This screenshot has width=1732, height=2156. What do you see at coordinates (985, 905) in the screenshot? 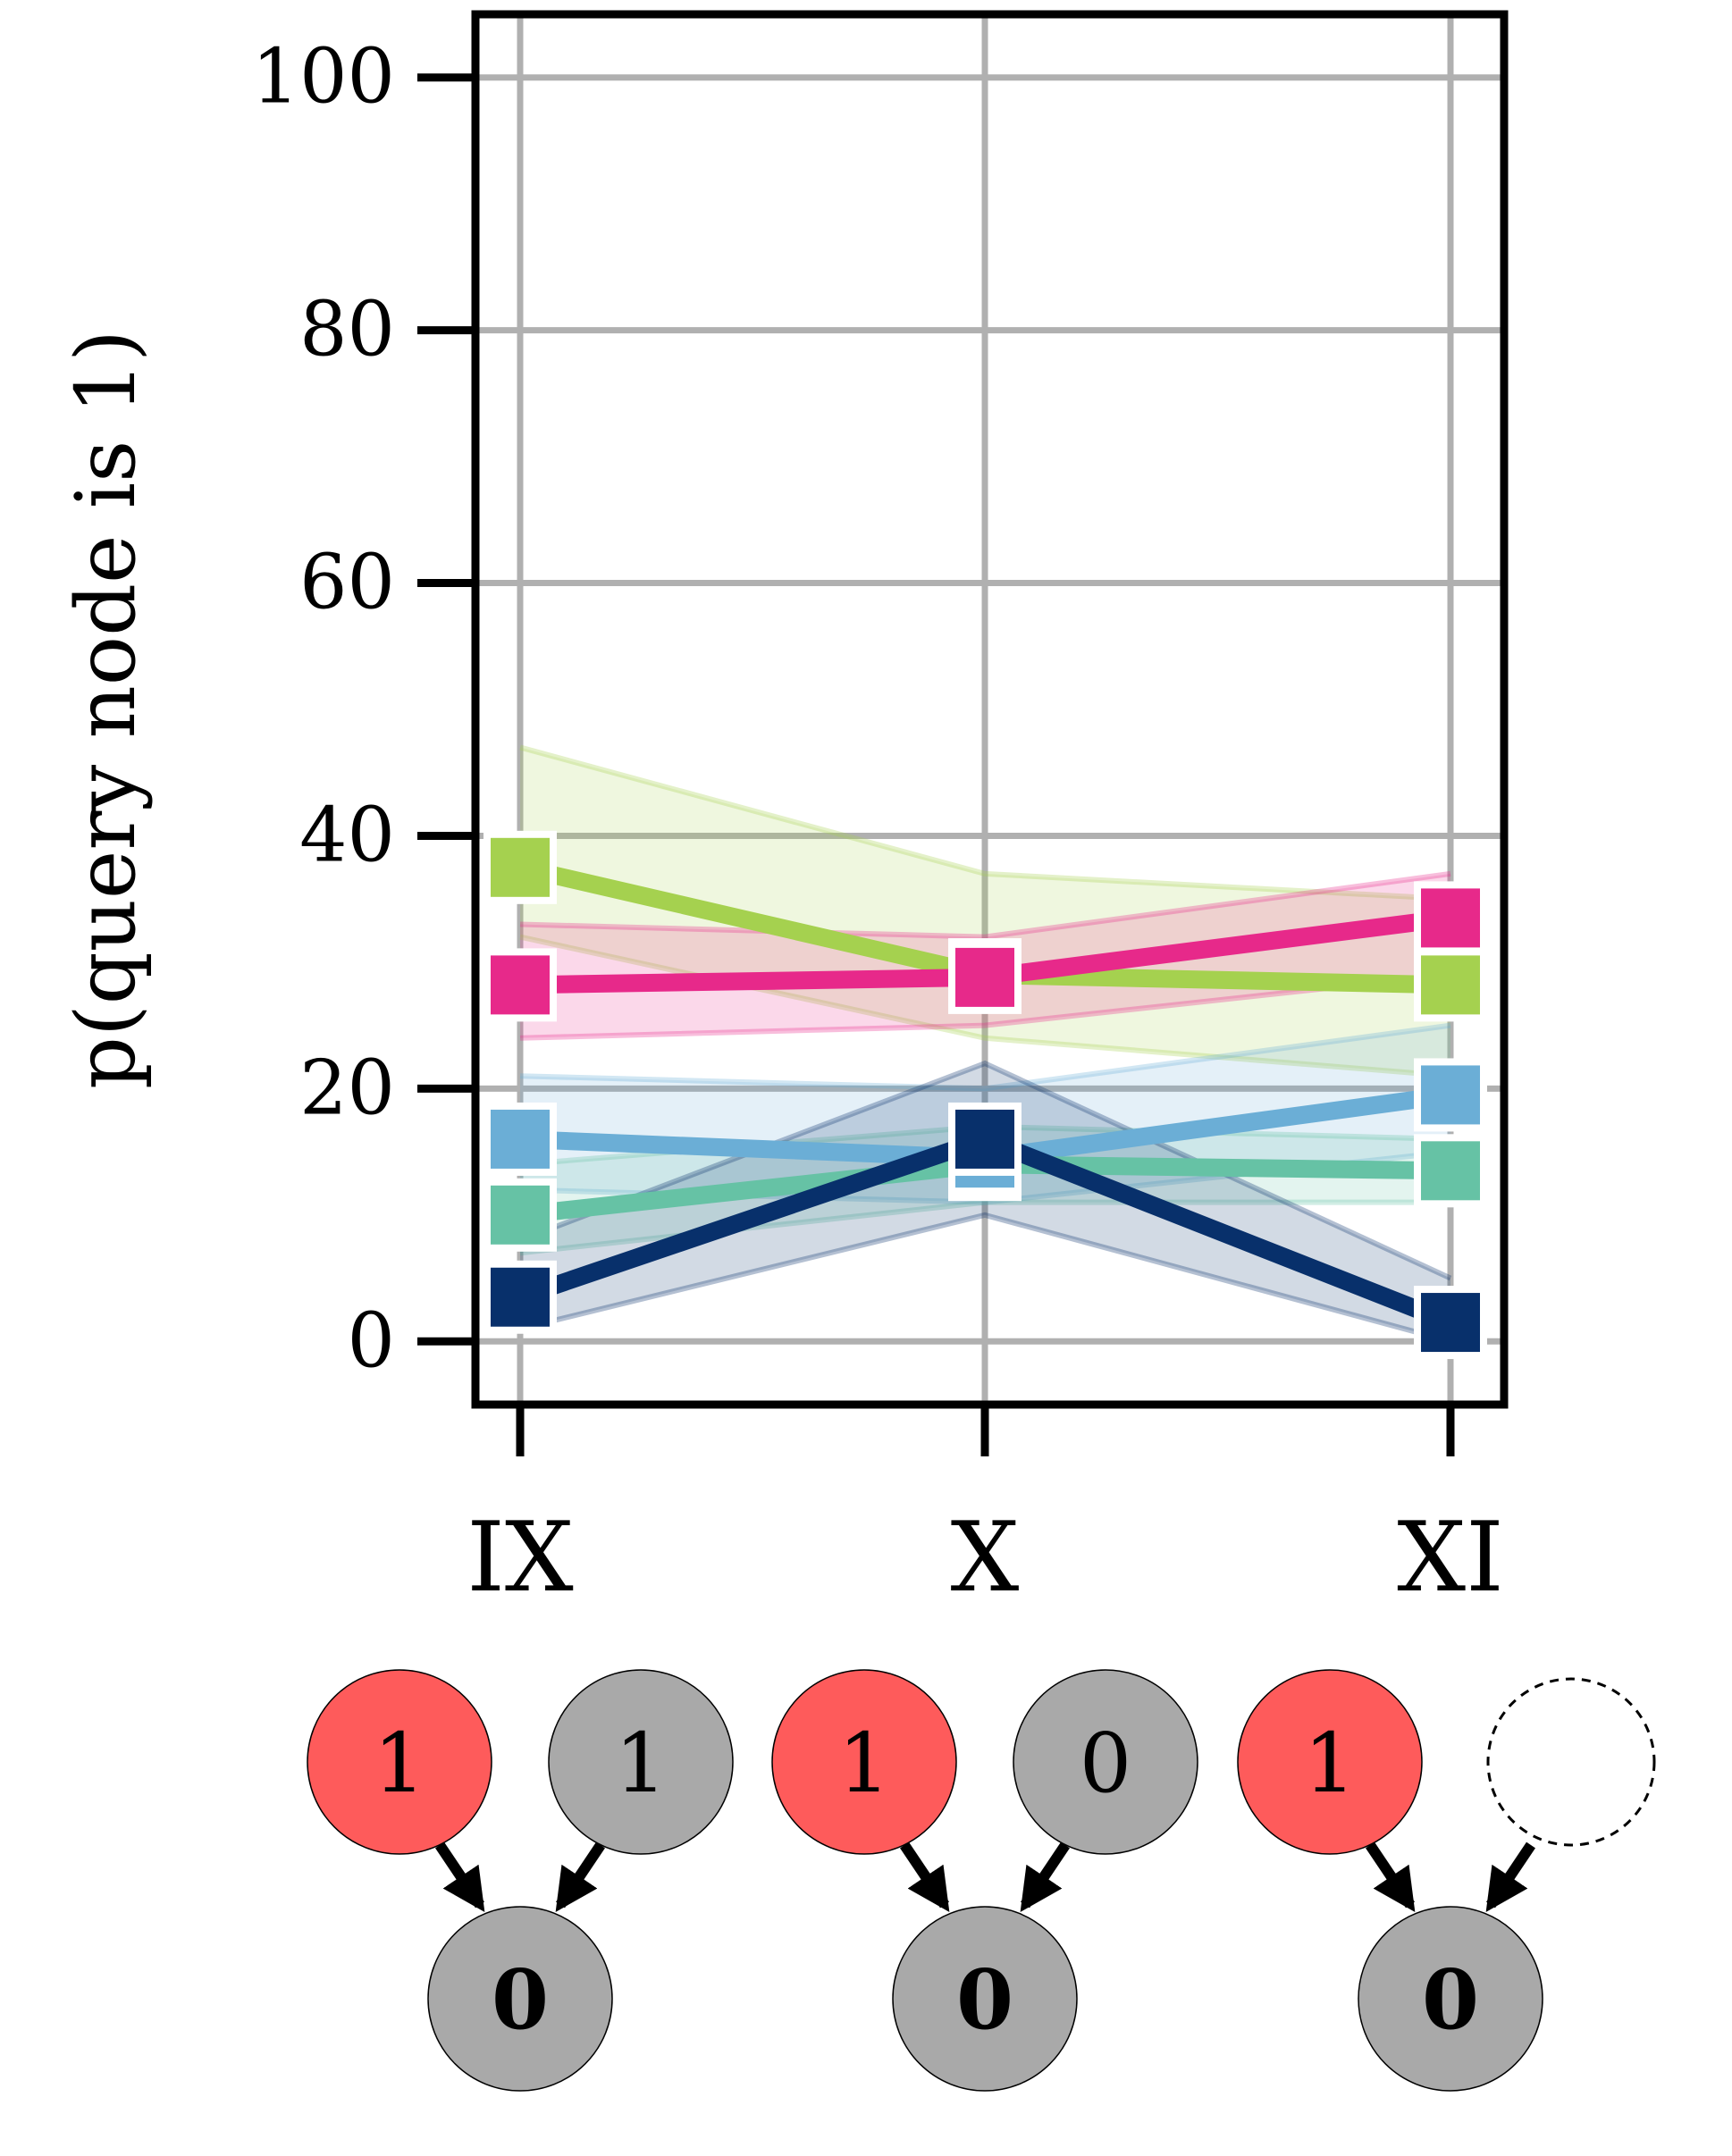
I see `series-1-band-upper` at bounding box center [985, 905].